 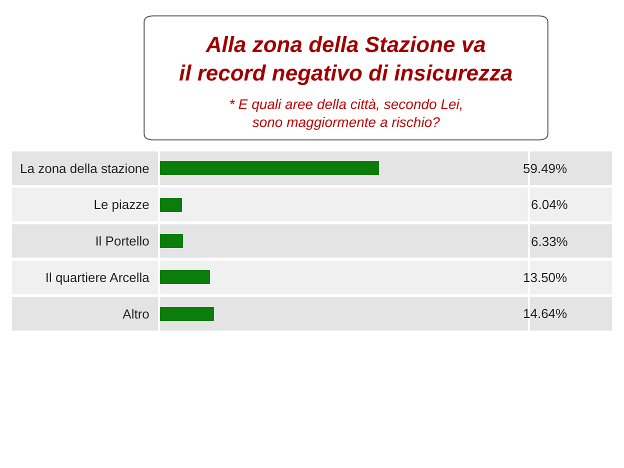 I want to click on chart-subtitle: * E quali aree della città, secondo Lei, sono maggiormente a rischio?, so click(x=346, y=113).